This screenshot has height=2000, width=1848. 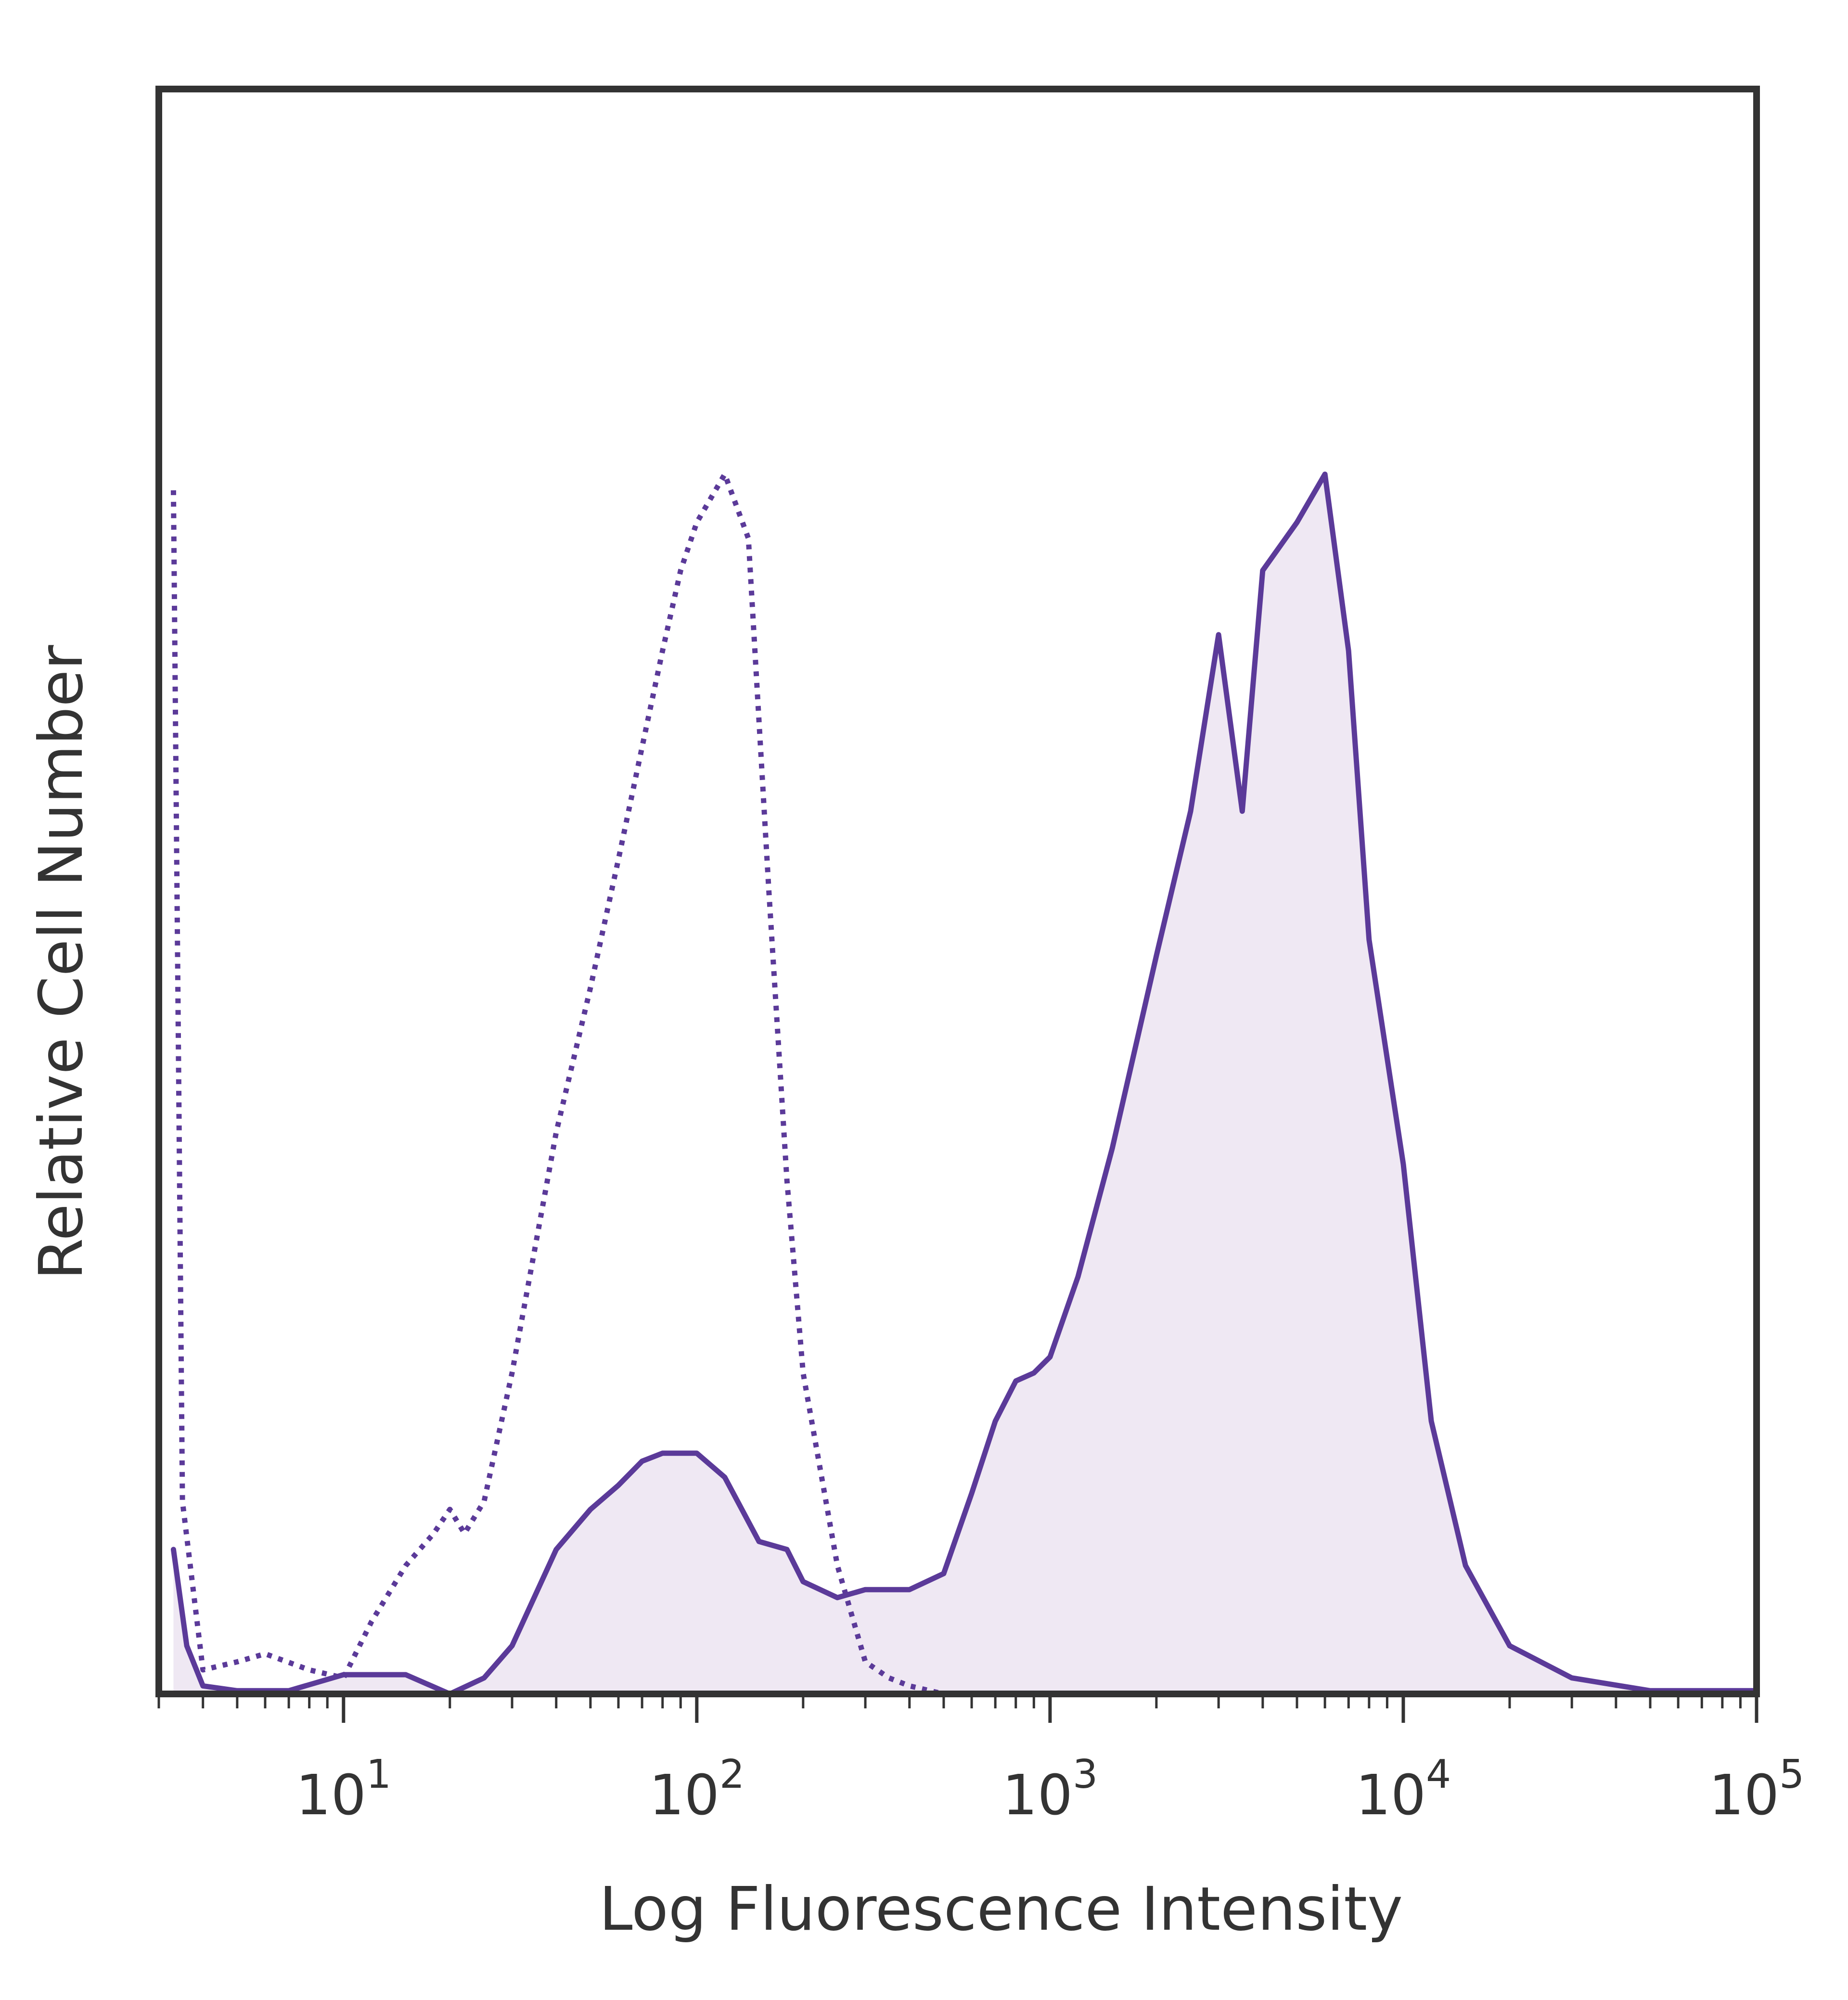 What do you see at coordinates (981, 1761) in the screenshot?
I see `axis-layer: 10¹ 10² 10³ 10⁴ 10⁵` at bounding box center [981, 1761].